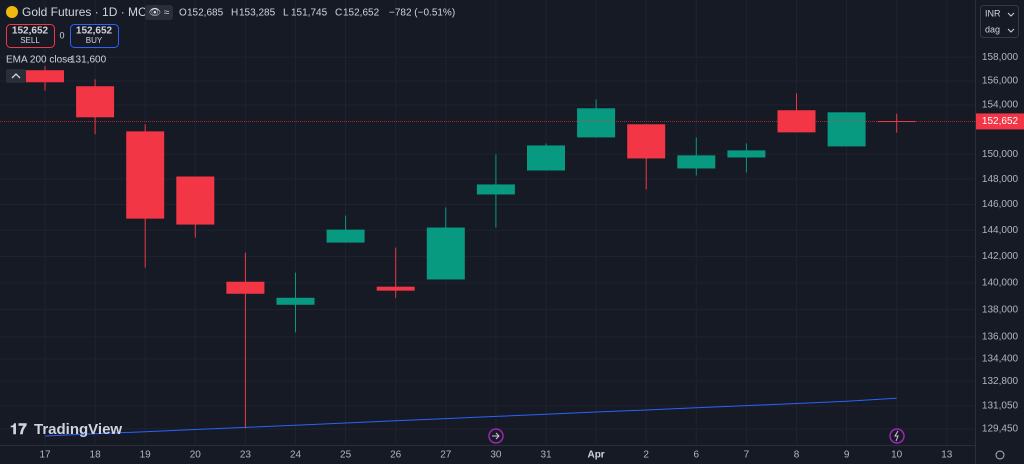 The width and height of the screenshot is (1024, 464). Describe the element at coordinates (96, 455) in the screenshot. I see `x-tick-label: 18` at that location.